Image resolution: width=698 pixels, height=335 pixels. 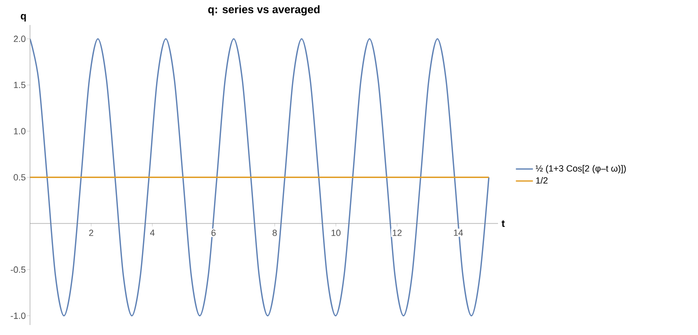 I want to click on legend-label: ½ (1+3 Cos[2 (φ–t ω)]), so click(x=581, y=169).